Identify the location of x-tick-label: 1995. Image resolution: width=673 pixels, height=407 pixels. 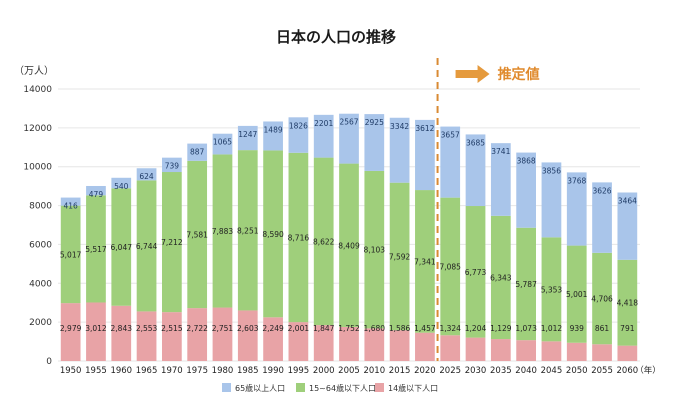
(299, 371).